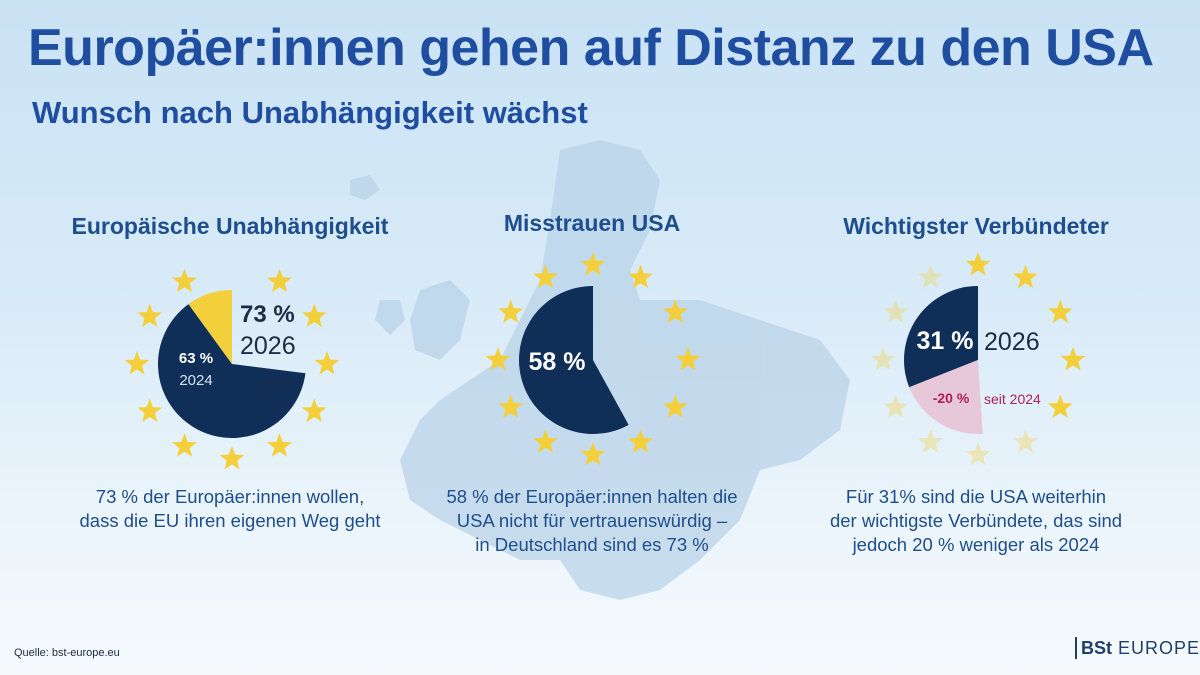  I want to click on text-line: Für 31% sind die USA weiterhin, so click(976, 496).